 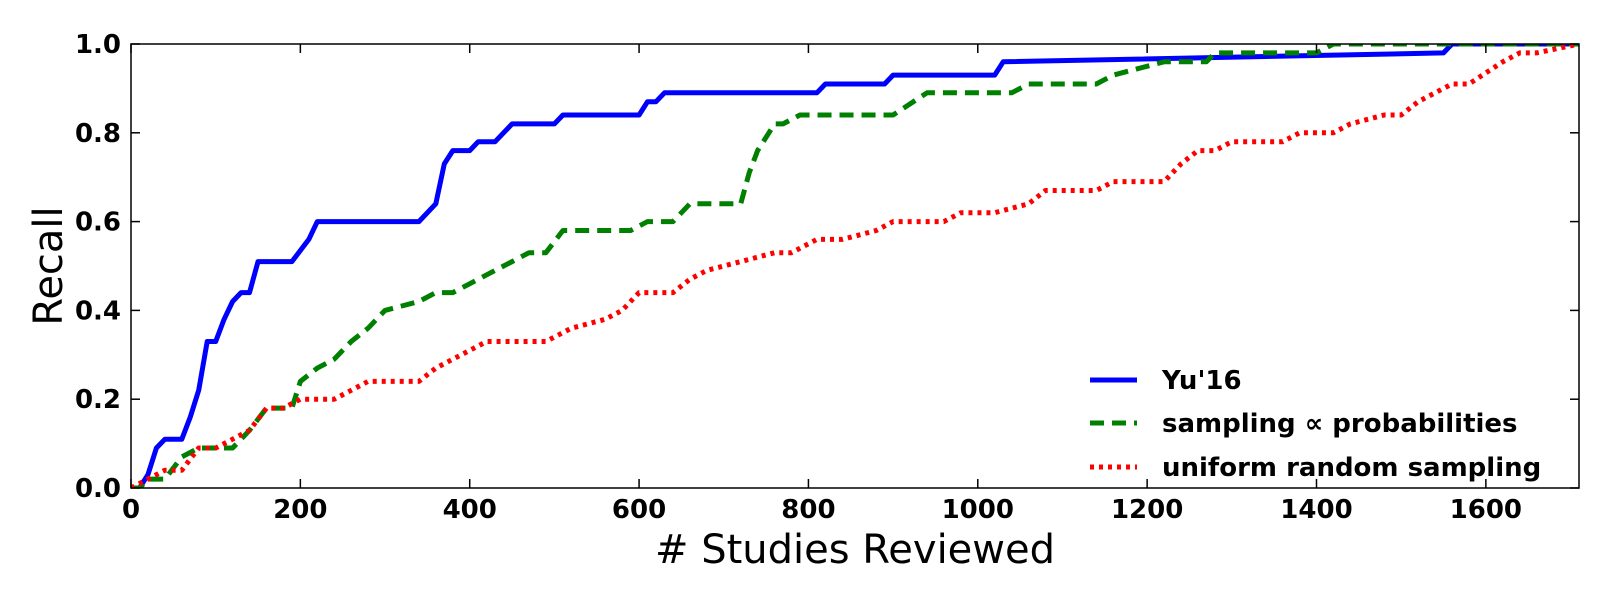 I want to click on legend-label-sampling-prob: sampling ∝ probabilities, so click(x=1340, y=424).